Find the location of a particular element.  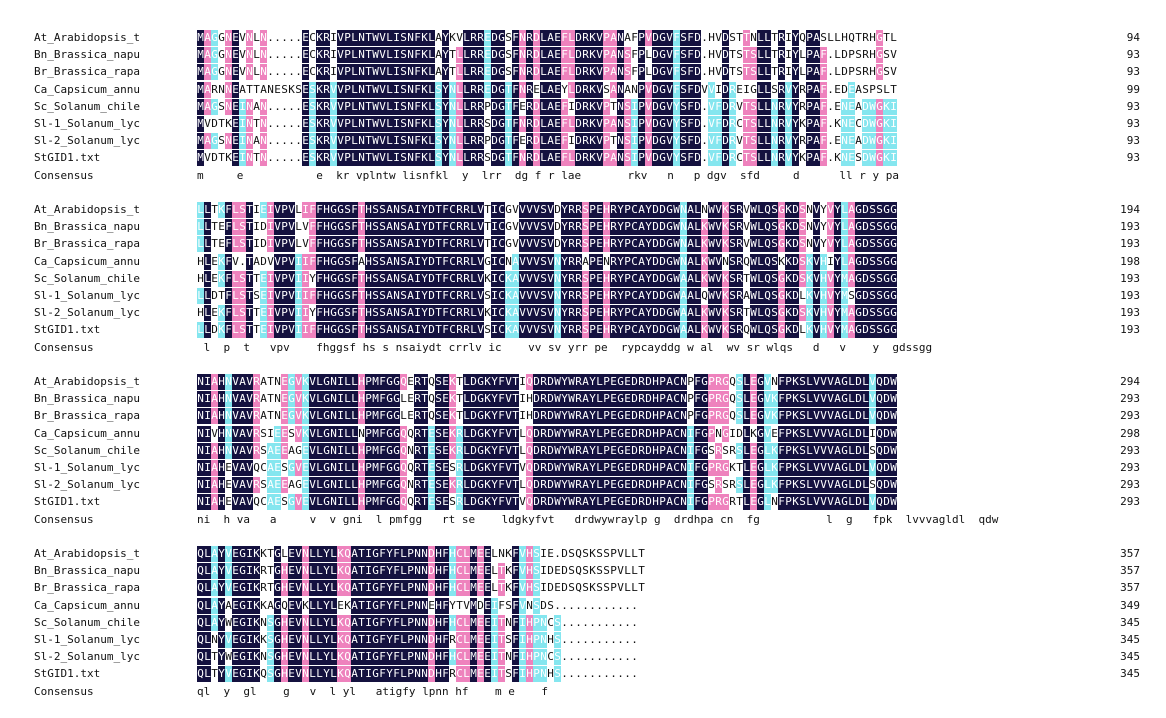

residue: I is located at coordinates (893, 124).